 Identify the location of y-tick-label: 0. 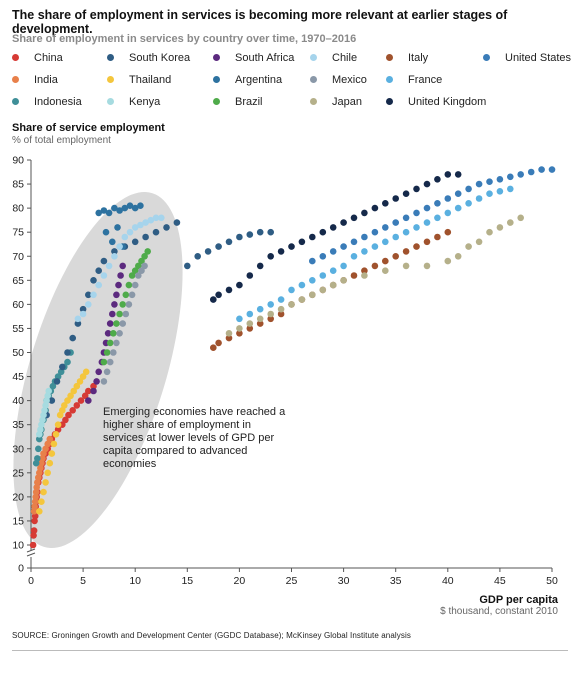
(21, 569).